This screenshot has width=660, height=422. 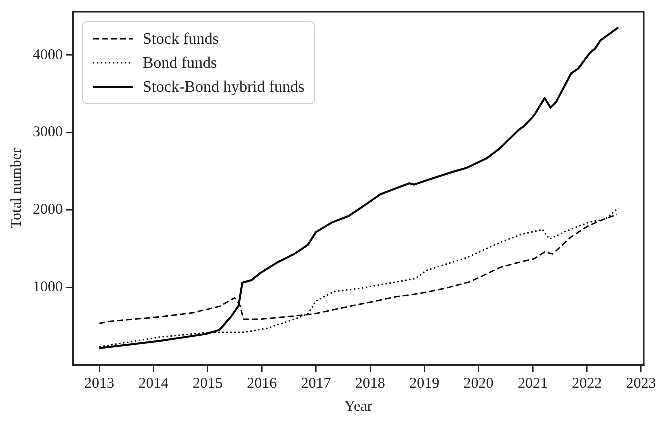 I want to click on x-axis-title: Year, so click(x=358, y=406).